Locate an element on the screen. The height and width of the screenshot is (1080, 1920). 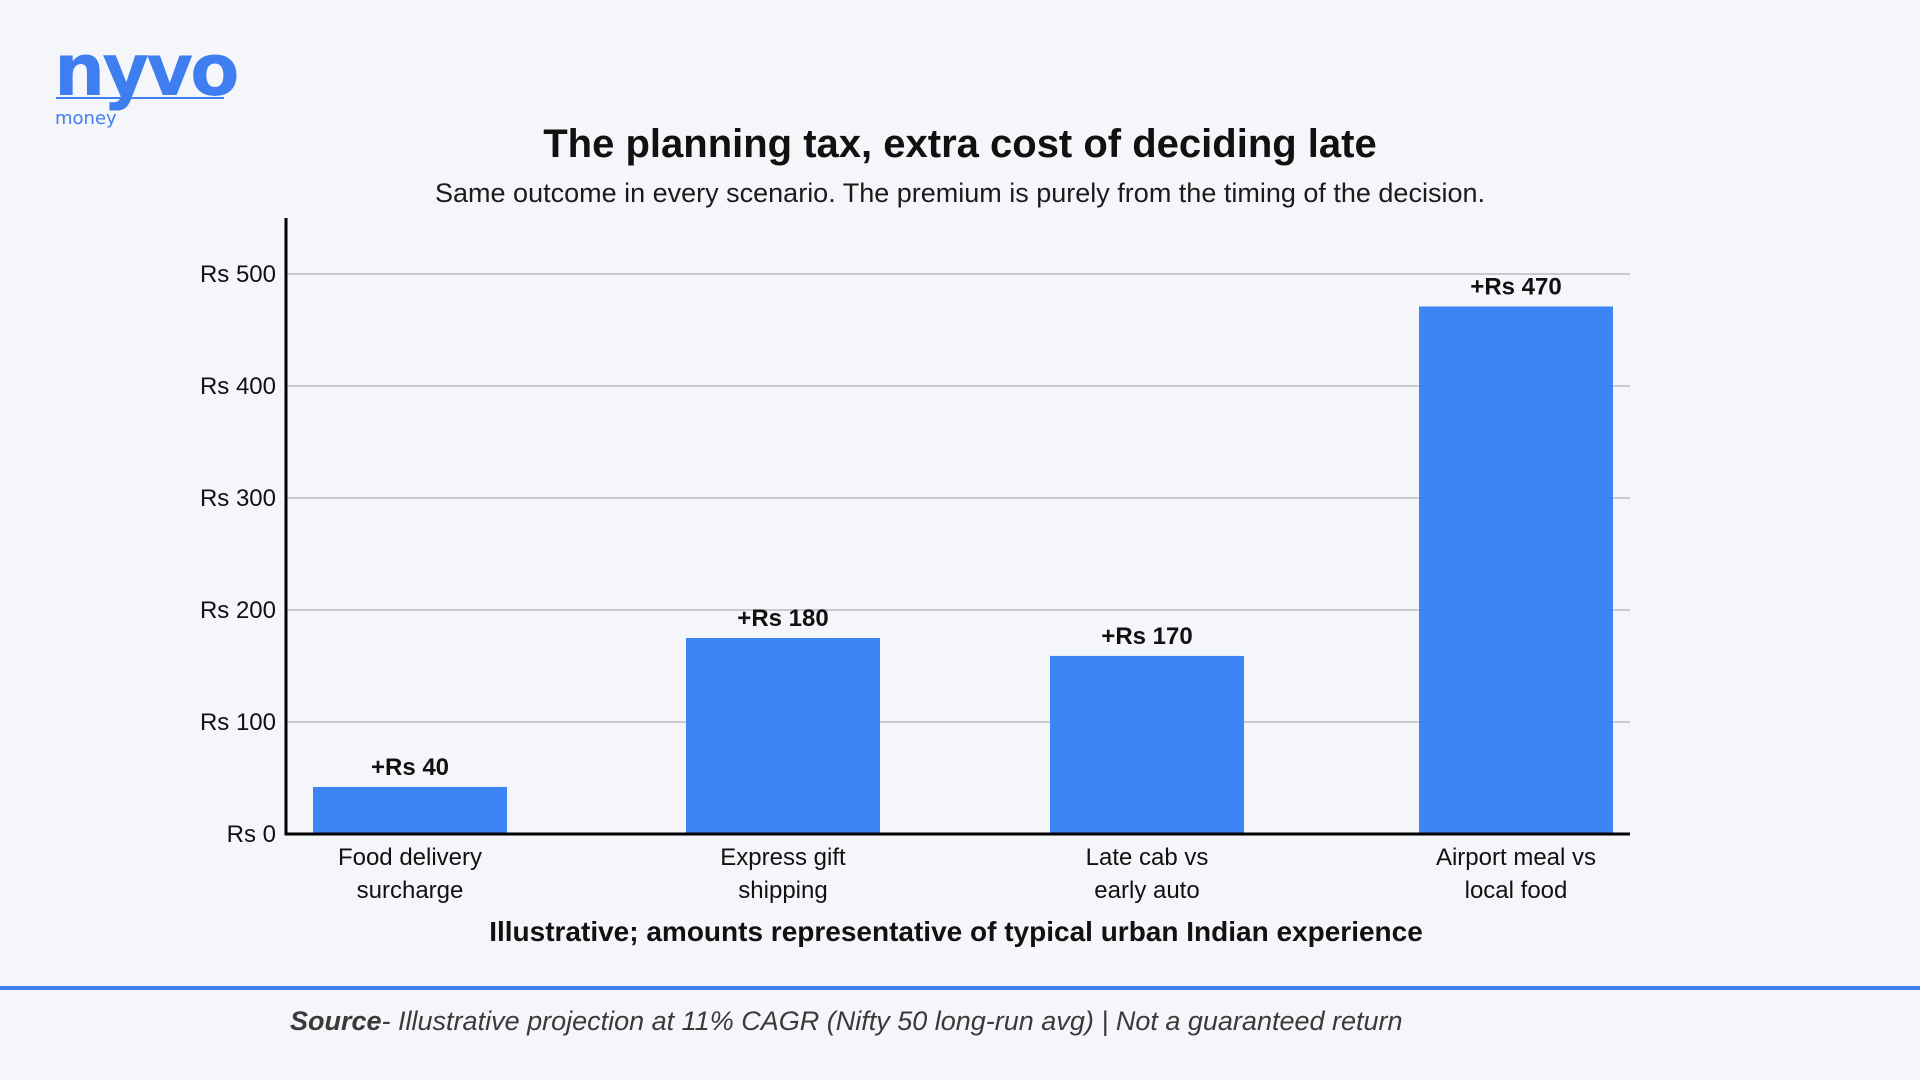
x-tick-label: early auto is located at coordinates (1146, 890).